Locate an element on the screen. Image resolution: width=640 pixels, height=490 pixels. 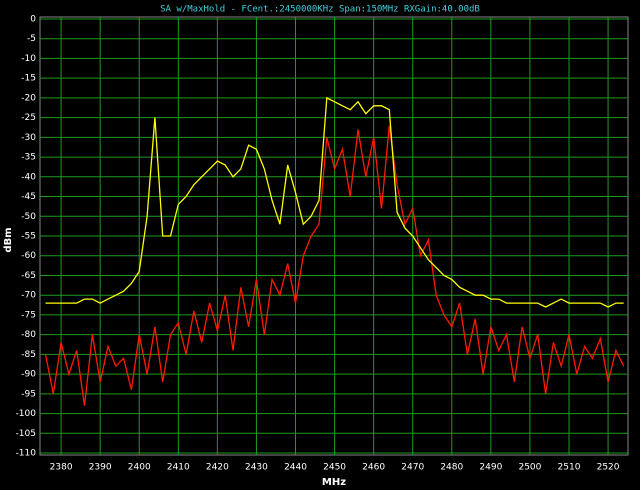
x-axis-title: MHz is located at coordinates (334, 482).